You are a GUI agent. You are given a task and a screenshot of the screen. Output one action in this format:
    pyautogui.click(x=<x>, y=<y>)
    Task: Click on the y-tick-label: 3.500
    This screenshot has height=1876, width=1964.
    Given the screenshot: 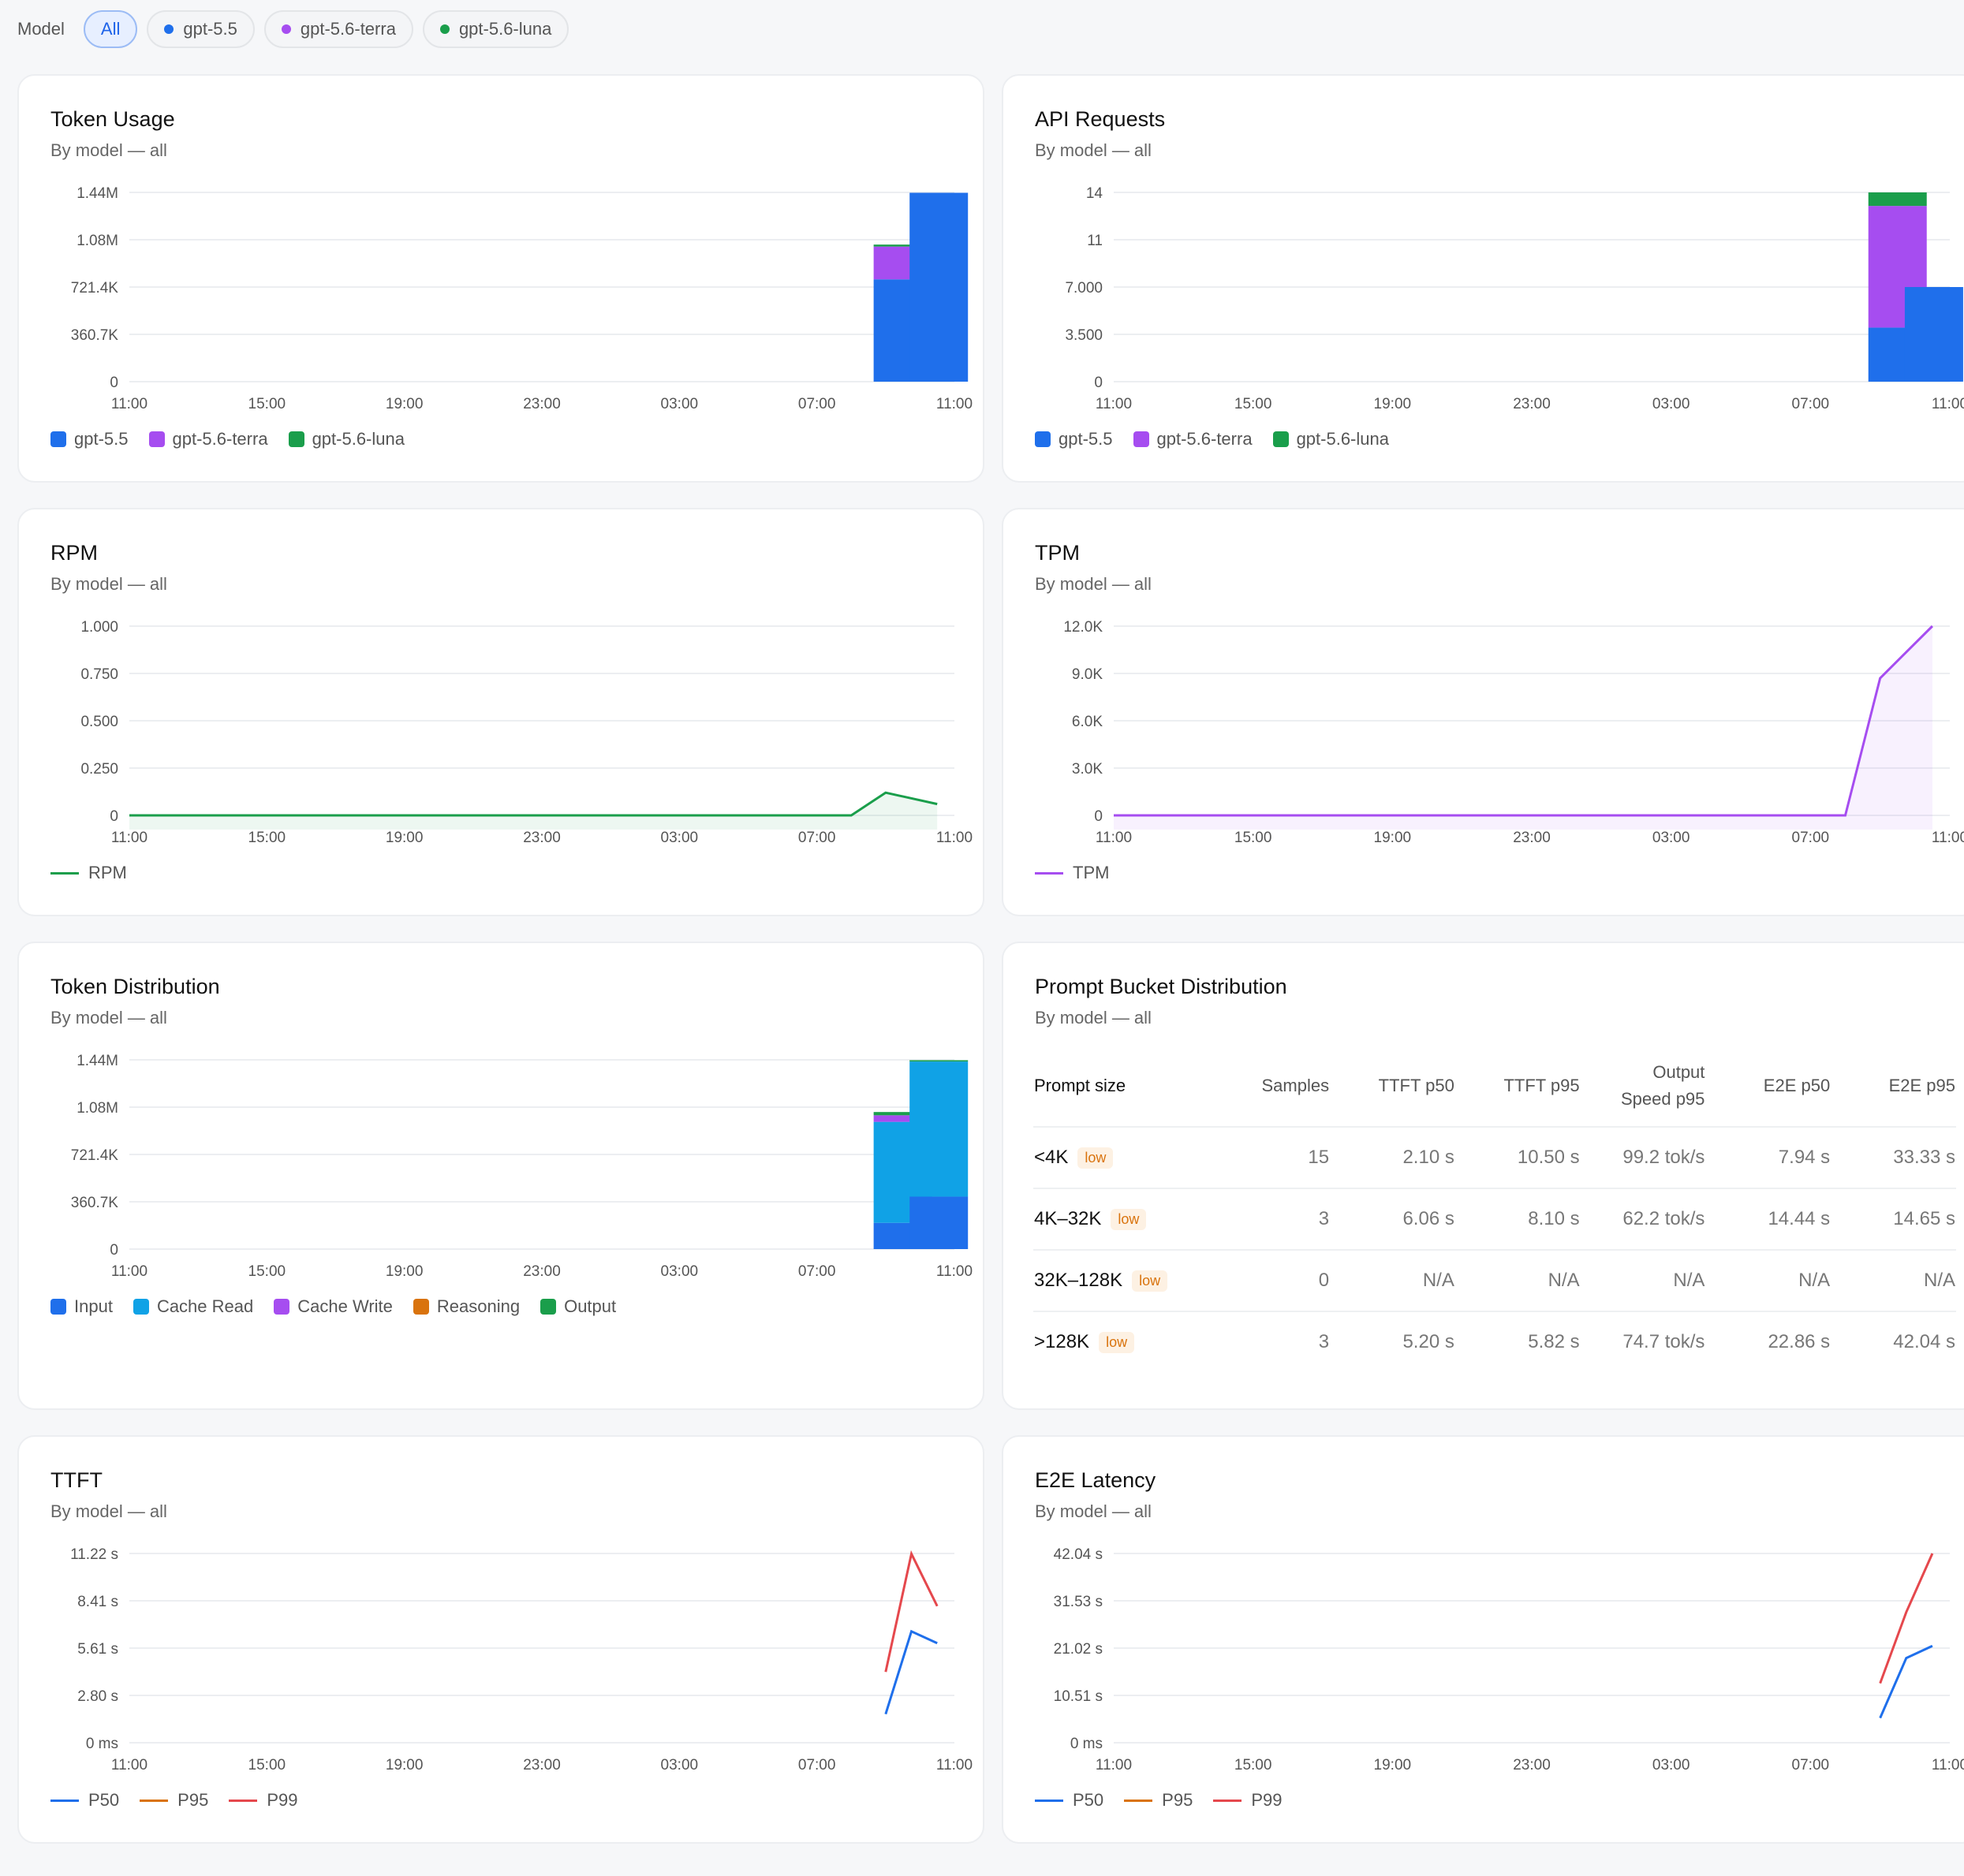 What is the action you would take?
    pyautogui.click(x=1084, y=335)
    